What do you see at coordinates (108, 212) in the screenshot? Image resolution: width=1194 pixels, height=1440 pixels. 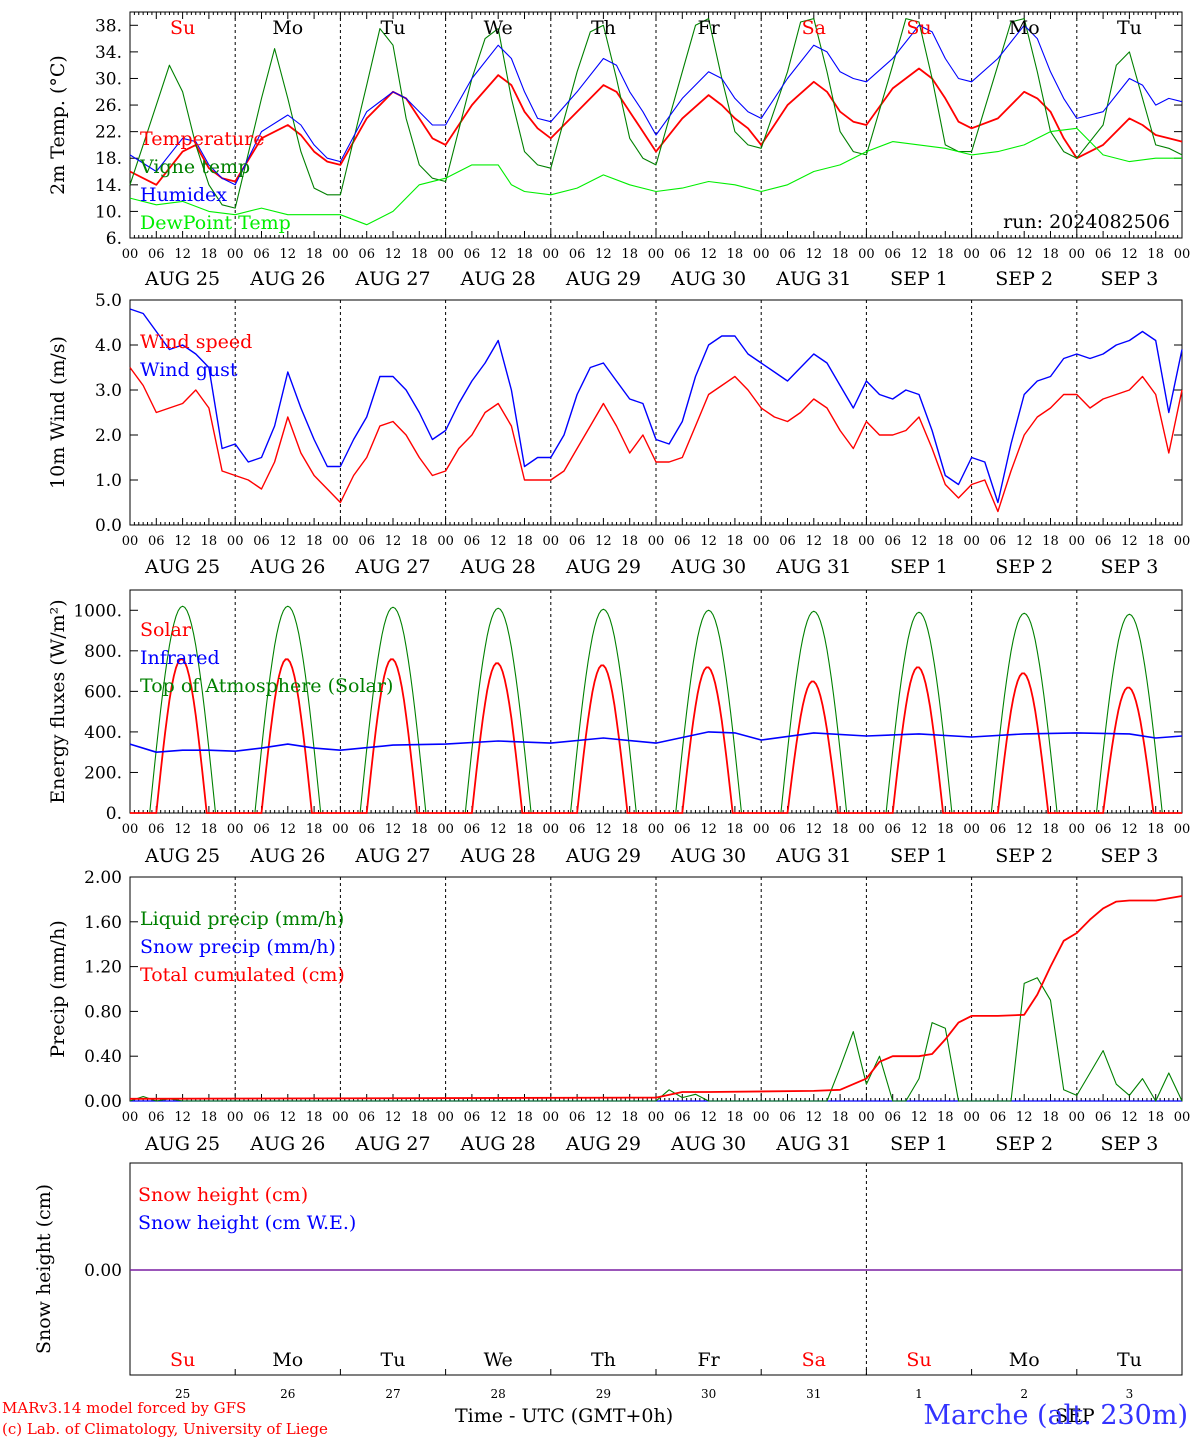 I see `y-tick-label: 10.` at bounding box center [108, 212].